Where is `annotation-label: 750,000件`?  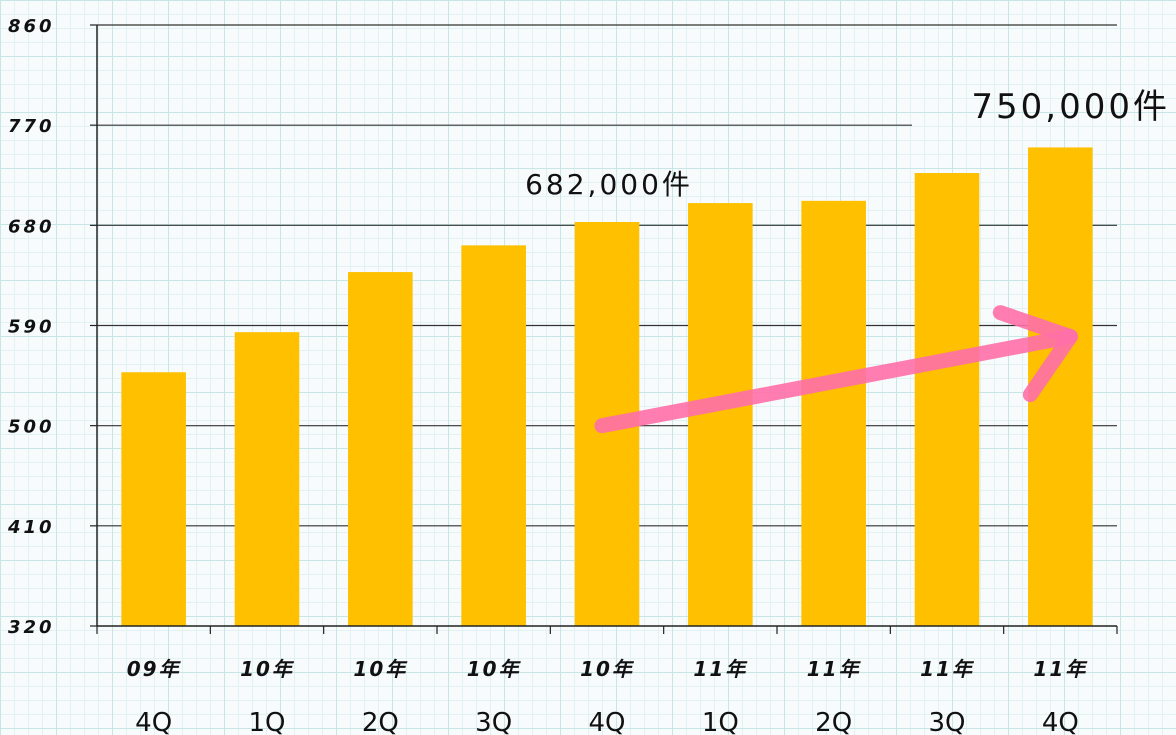 annotation-label: 750,000件 is located at coordinates (1070, 107).